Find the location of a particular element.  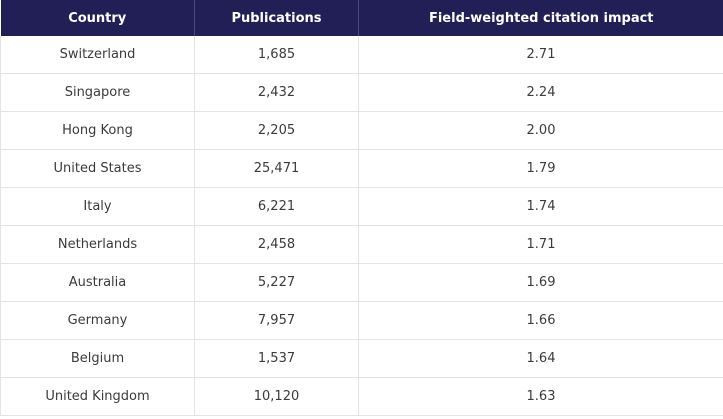

cell-publications: 2,432 is located at coordinates (276, 92).